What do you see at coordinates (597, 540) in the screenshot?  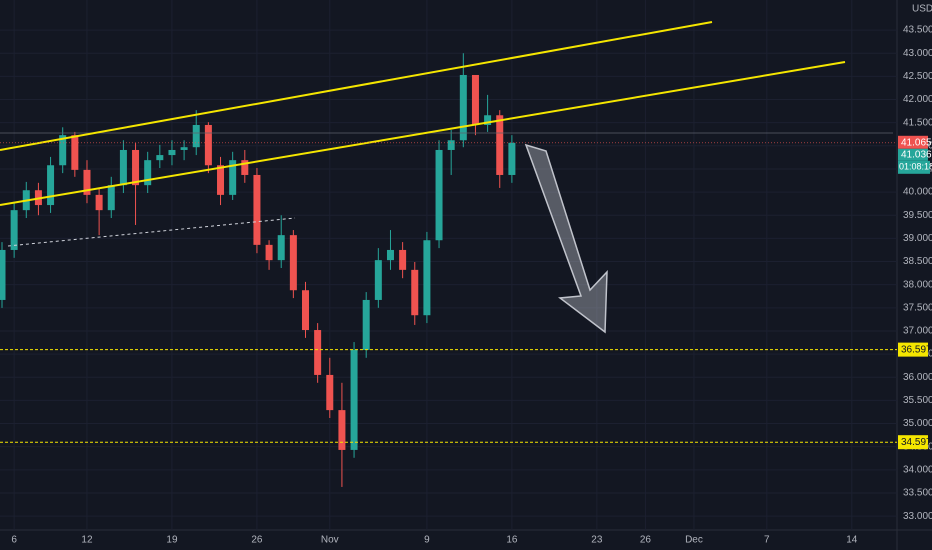 I see `x-tick-label: 23` at bounding box center [597, 540].